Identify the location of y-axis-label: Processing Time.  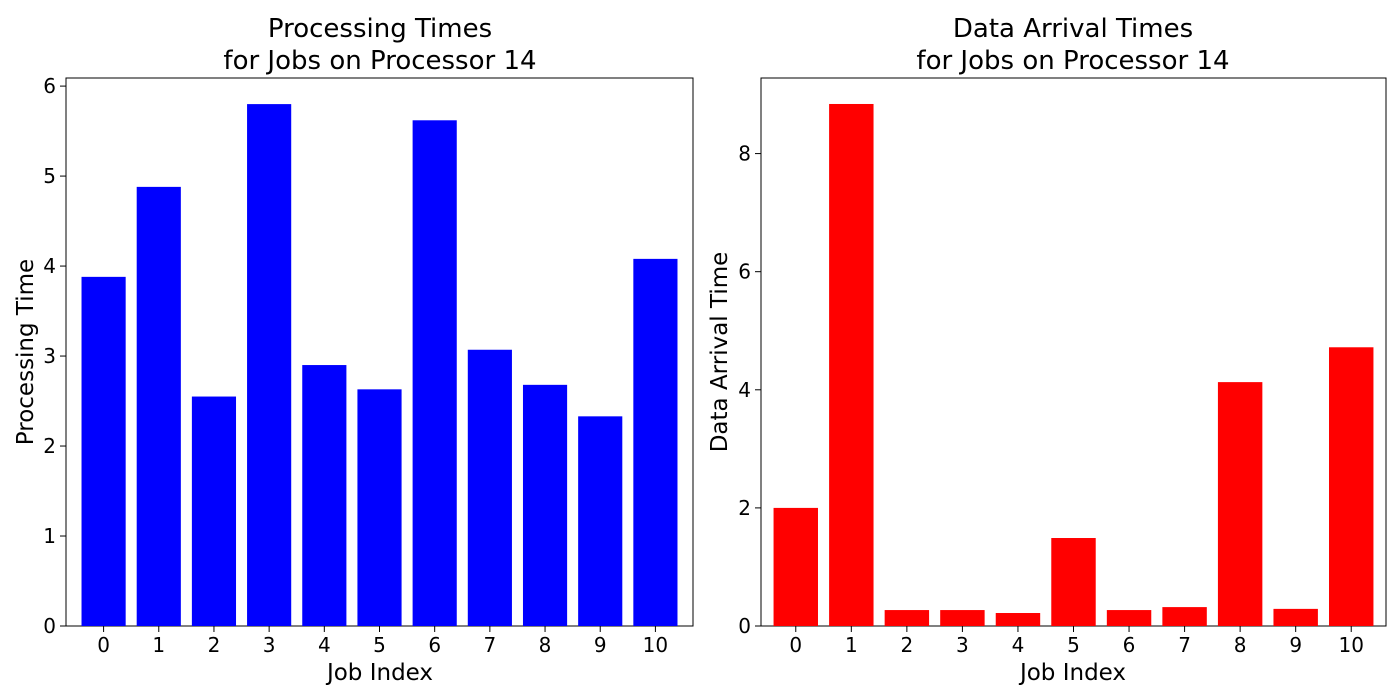
(26, 352).